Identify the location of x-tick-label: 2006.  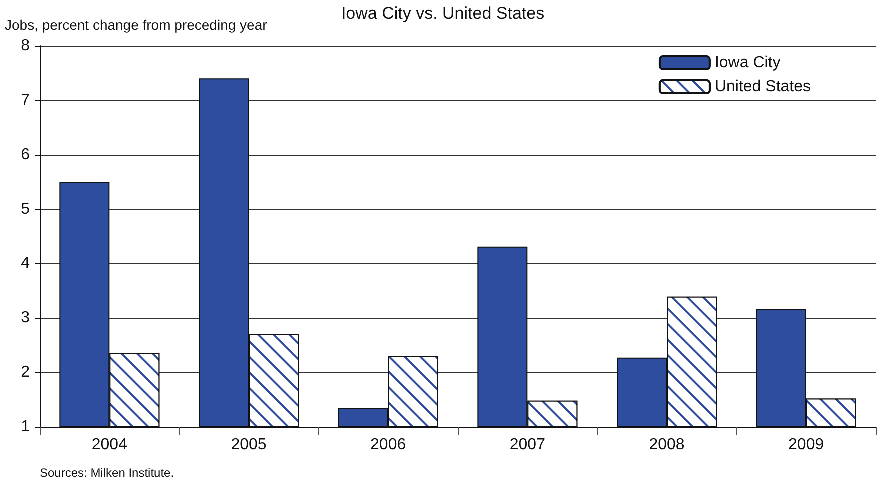
(388, 445).